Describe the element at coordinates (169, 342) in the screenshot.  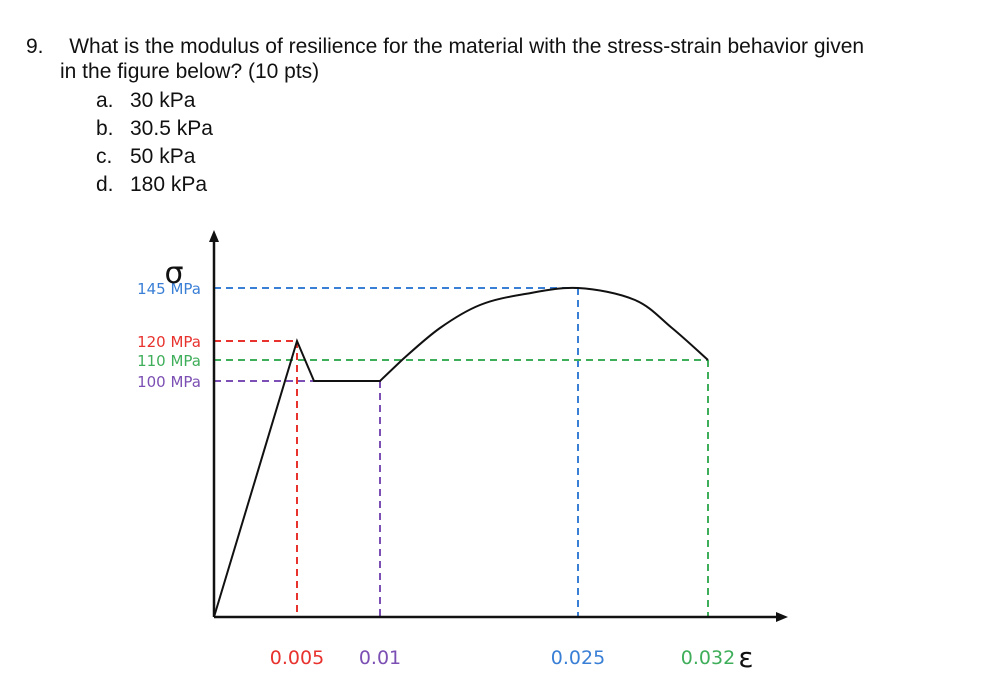
I see `y-tick-label-1: 120 MPa` at that location.